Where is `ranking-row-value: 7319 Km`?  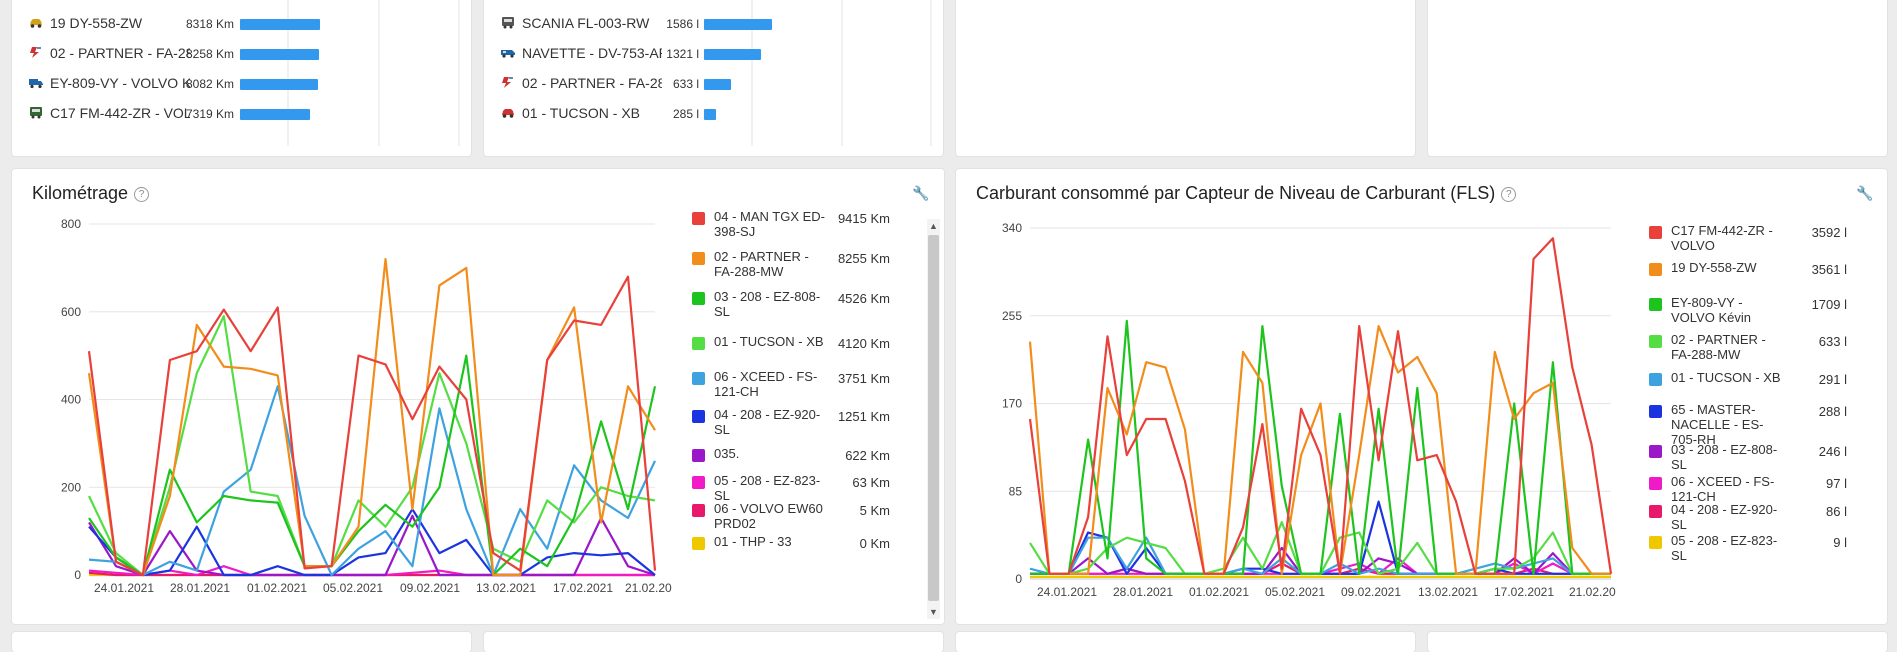
ranking-row-value: 7319 Km is located at coordinates (209, 114).